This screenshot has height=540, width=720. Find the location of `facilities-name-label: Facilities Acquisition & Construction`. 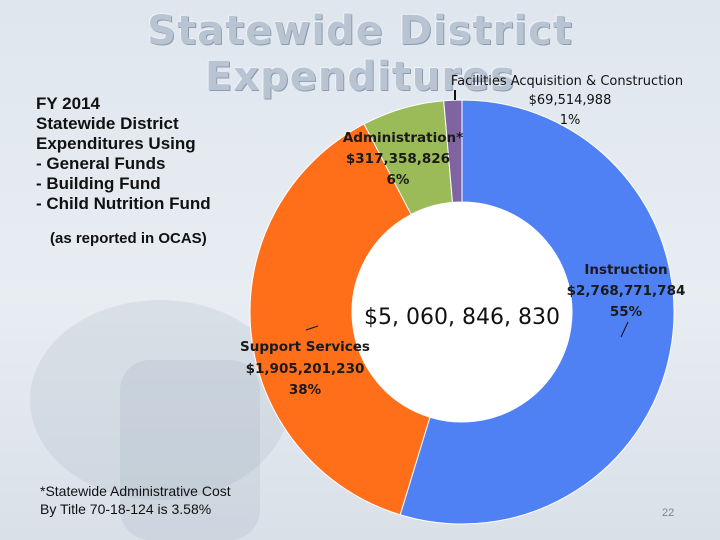

facilities-name-label: Facilities Acquisition & Construction is located at coordinates (567, 81).